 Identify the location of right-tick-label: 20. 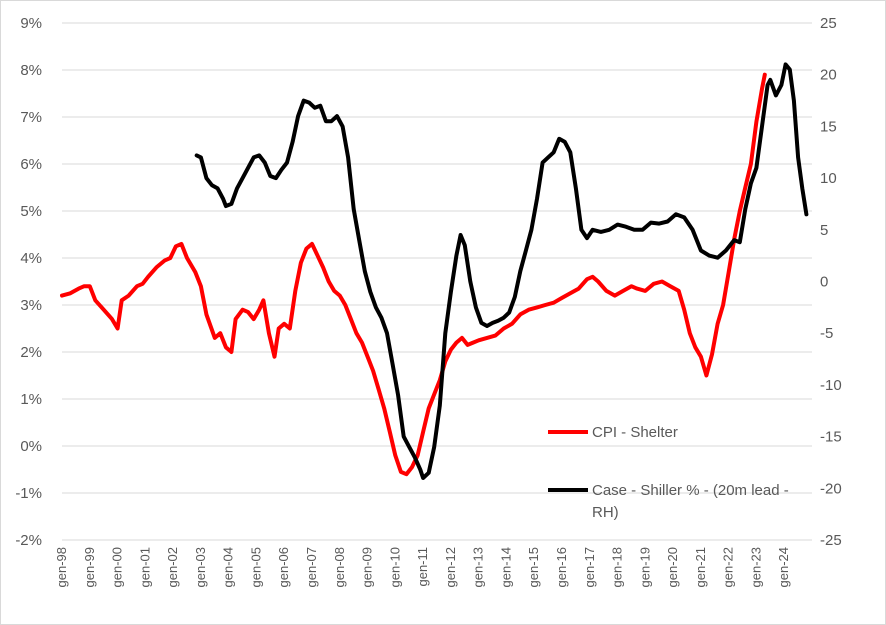
(828, 75).